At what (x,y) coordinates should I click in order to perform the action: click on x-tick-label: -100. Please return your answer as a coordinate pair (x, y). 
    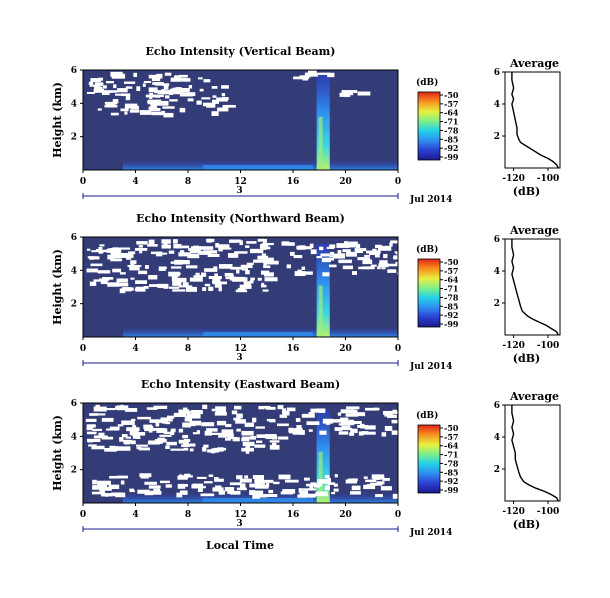
    Looking at the image, I should click on (548, 512).